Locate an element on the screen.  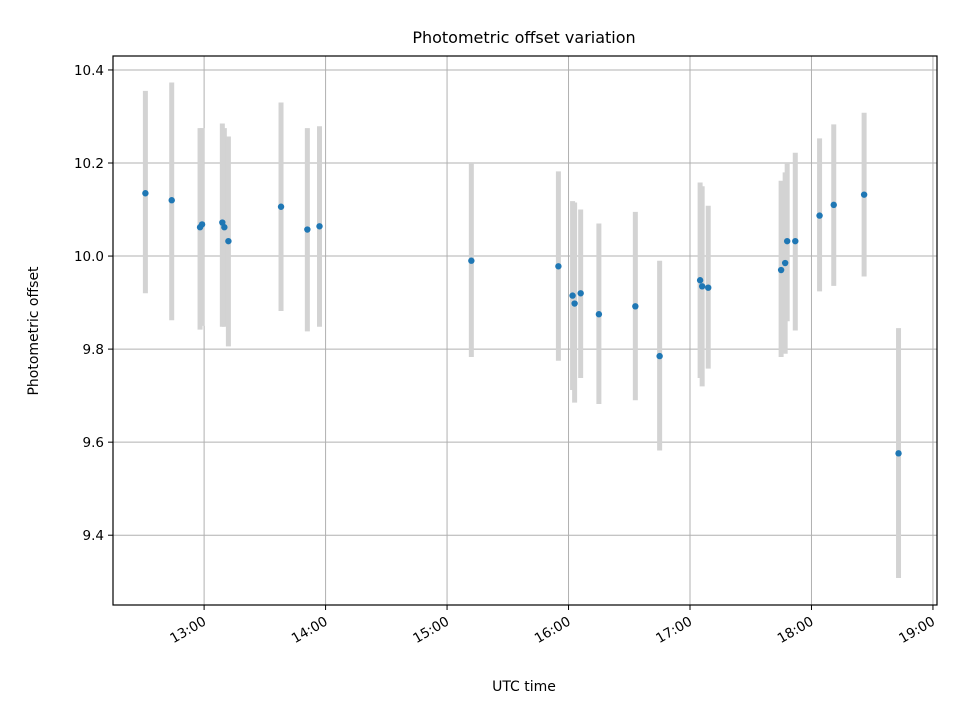
x-tick-label: 13:00 is located at coordinates (188, 630).